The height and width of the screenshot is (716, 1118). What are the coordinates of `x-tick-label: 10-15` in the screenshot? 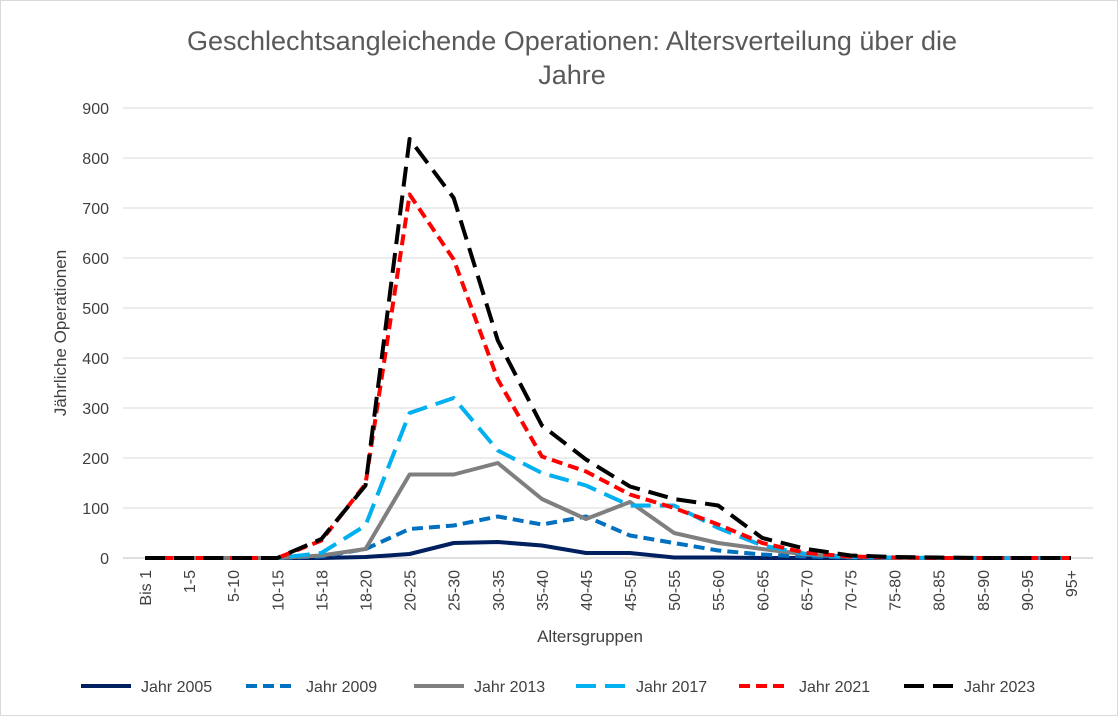 It's located at (278, 590).